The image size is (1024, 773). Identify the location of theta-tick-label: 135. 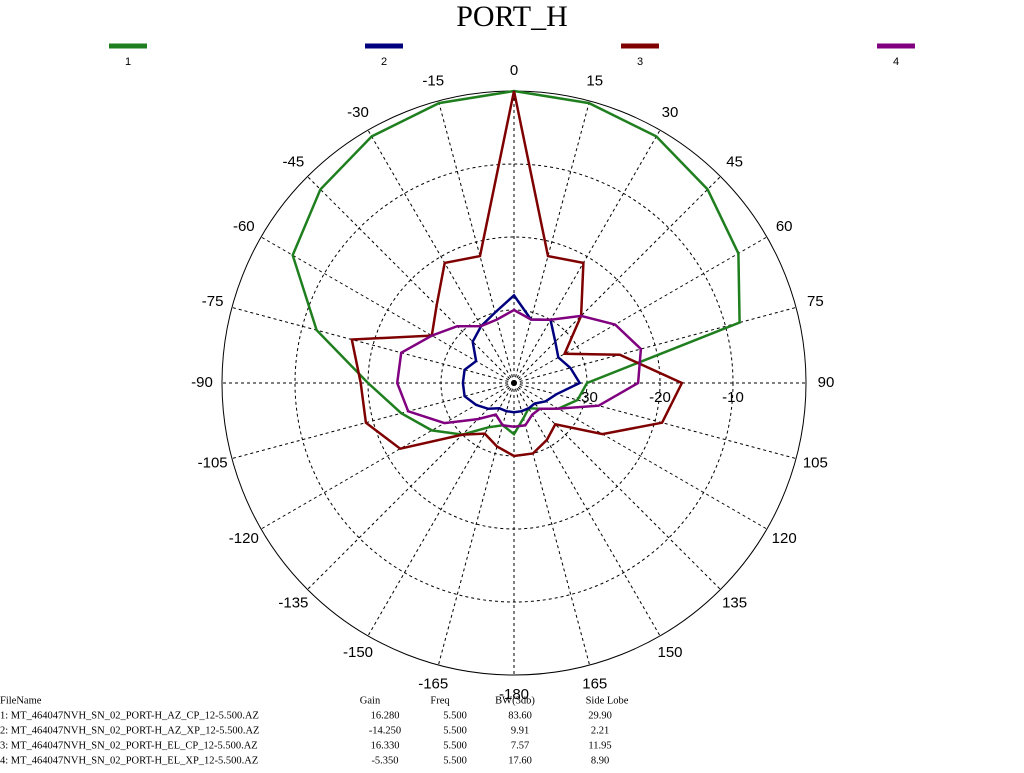
(734, 603).